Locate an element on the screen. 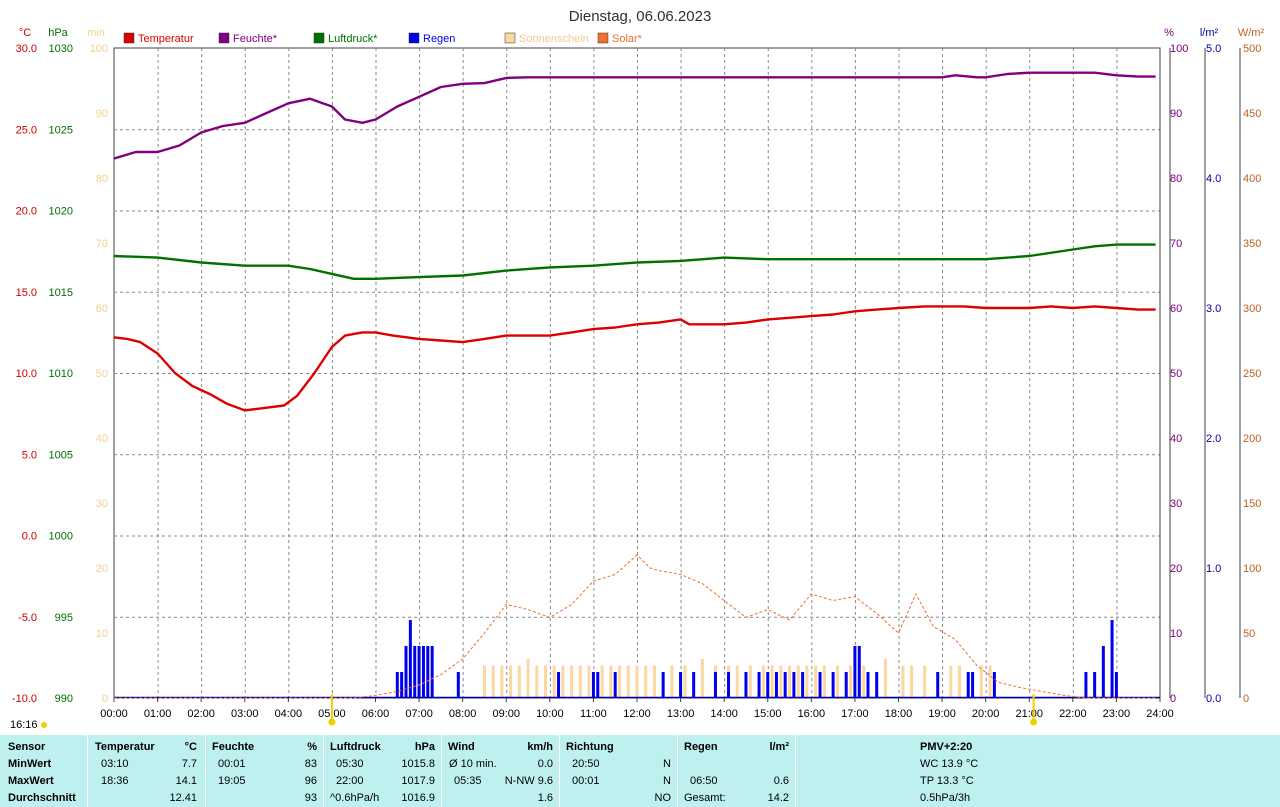 This screenshot has height=807, width=1280. pmv-pressure-trend: 0.5hPa/3h is located at coordinates (945, 798).